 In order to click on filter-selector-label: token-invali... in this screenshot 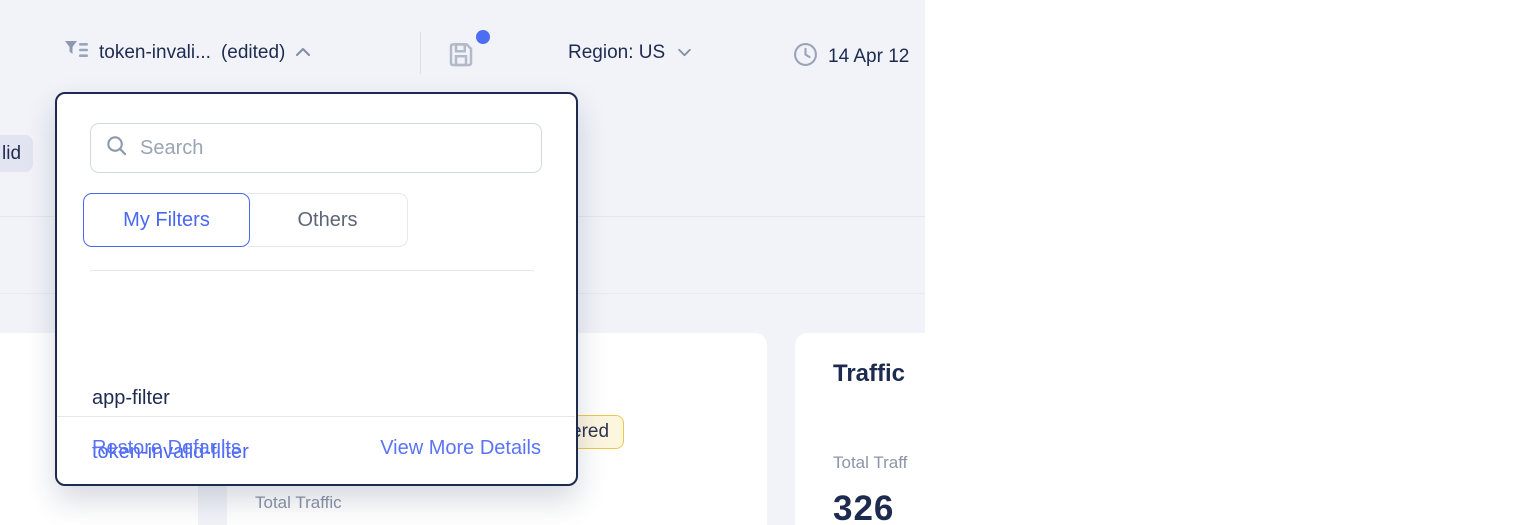, I will do `click(155, 52)`.